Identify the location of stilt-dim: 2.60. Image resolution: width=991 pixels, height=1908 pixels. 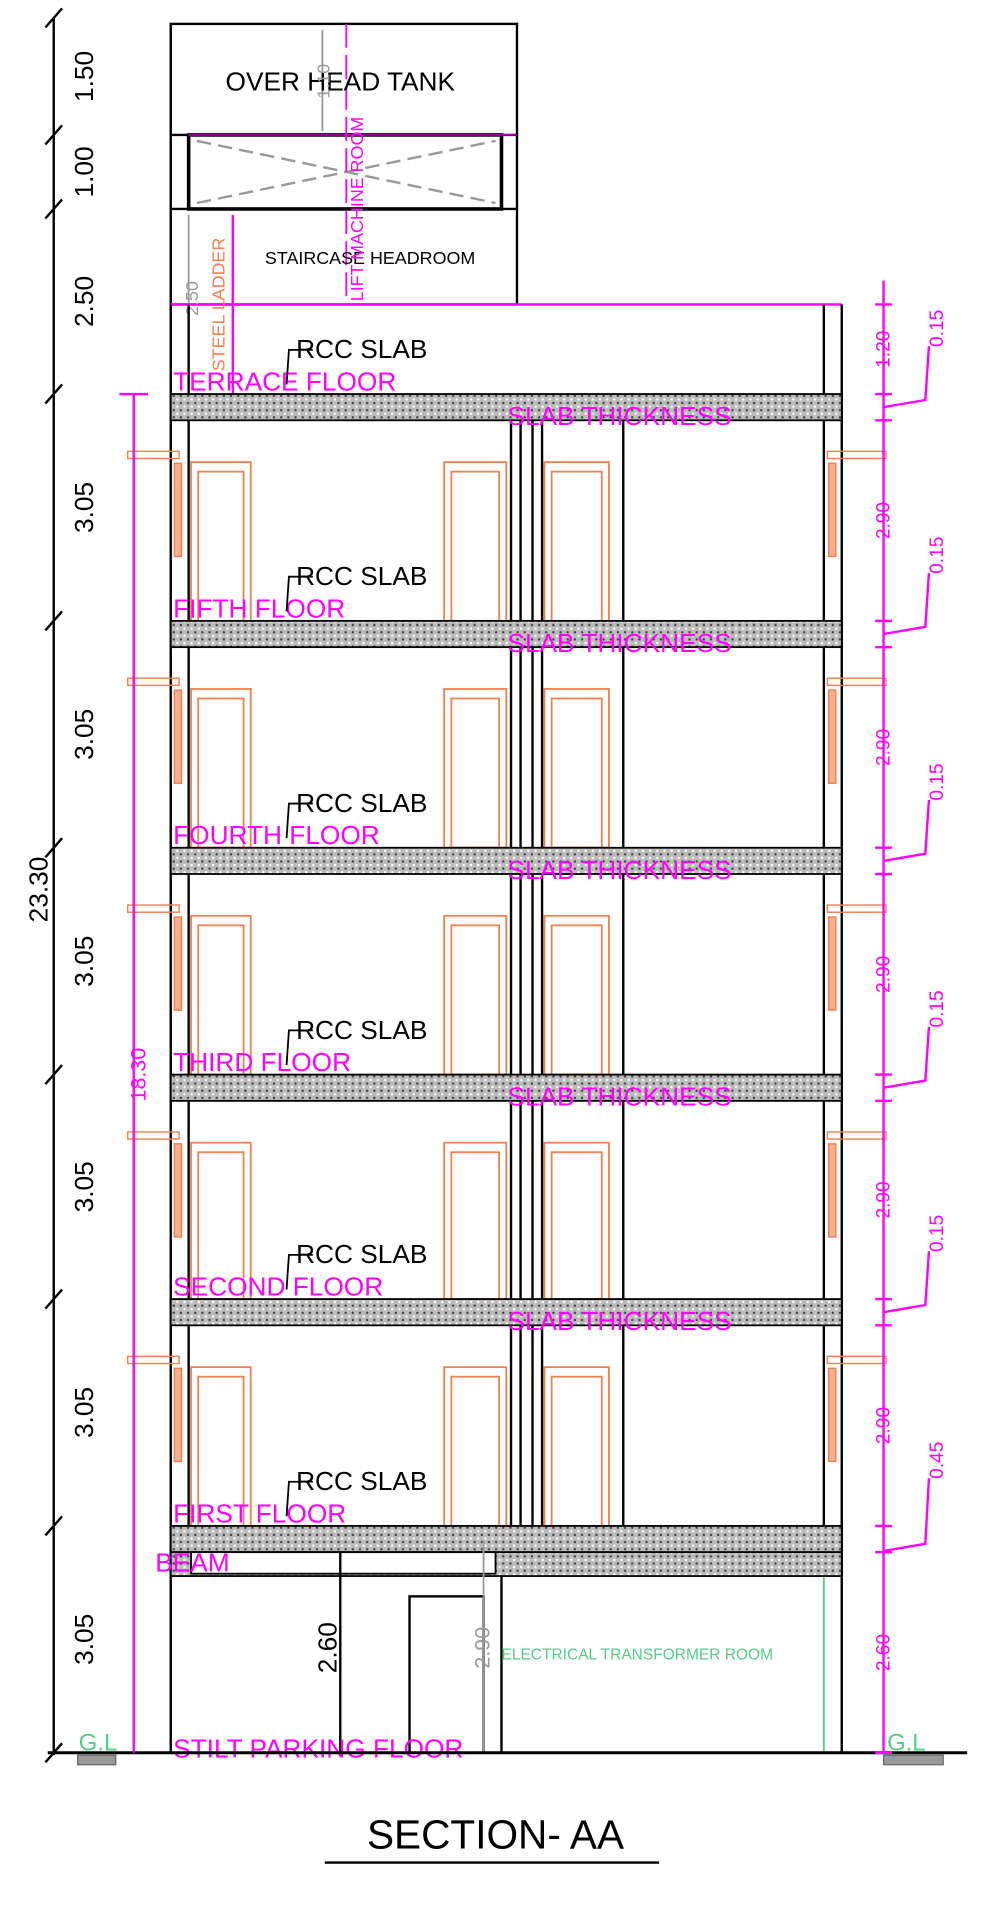
(328, 1647).